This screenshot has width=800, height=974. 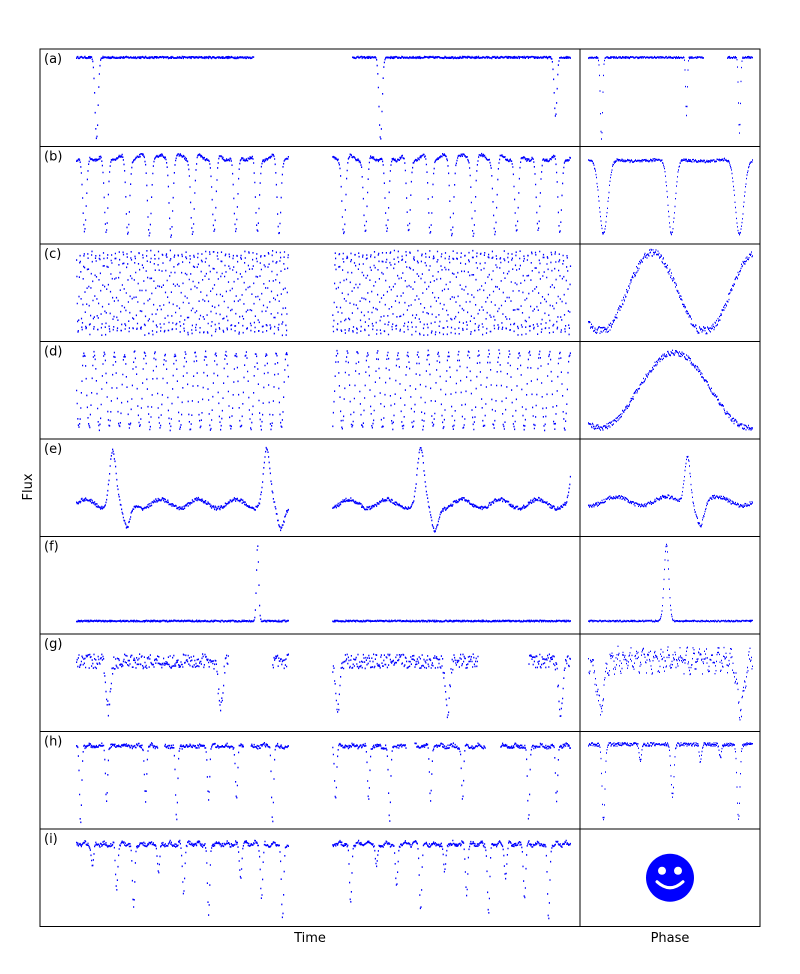 What do you see at coordinates (51, 839) in the screenshot?
I see `panel-label: (i)` at bounding box center [51, 839].